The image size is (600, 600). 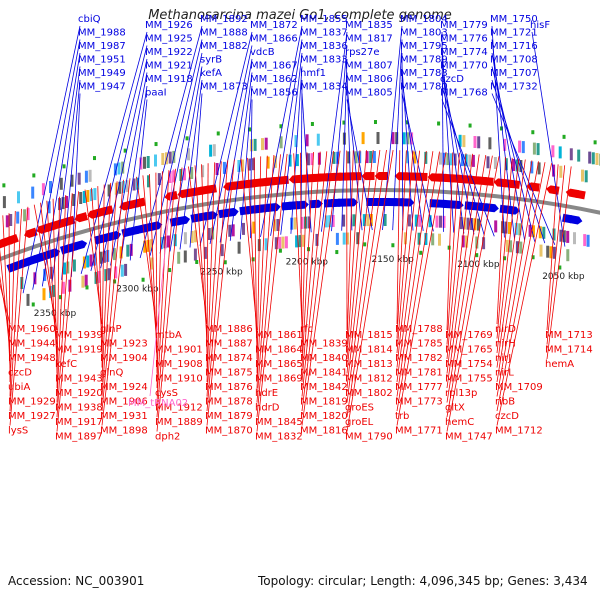 What do you see at coordinates (419, 373) in the screenshot?
I see `reverse-gene-label-mm-1781: MM_1781` at bounding box center [419, 373].